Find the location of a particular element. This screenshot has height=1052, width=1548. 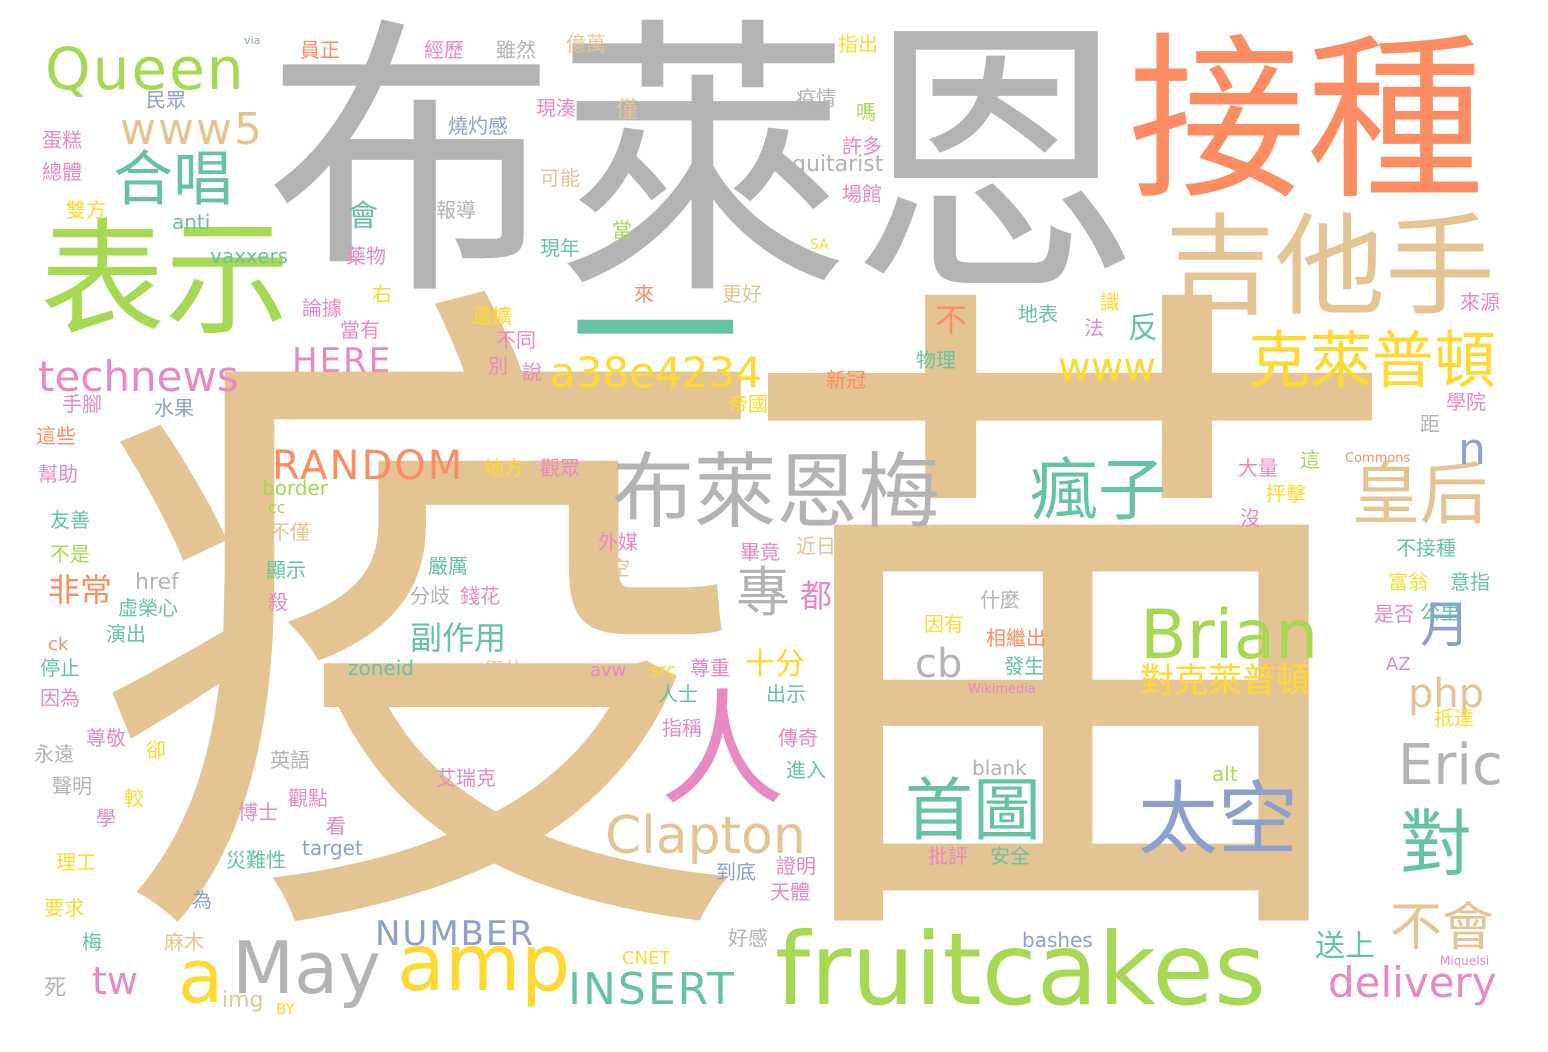

word-會: 會 is located at coordinates (363, 216).